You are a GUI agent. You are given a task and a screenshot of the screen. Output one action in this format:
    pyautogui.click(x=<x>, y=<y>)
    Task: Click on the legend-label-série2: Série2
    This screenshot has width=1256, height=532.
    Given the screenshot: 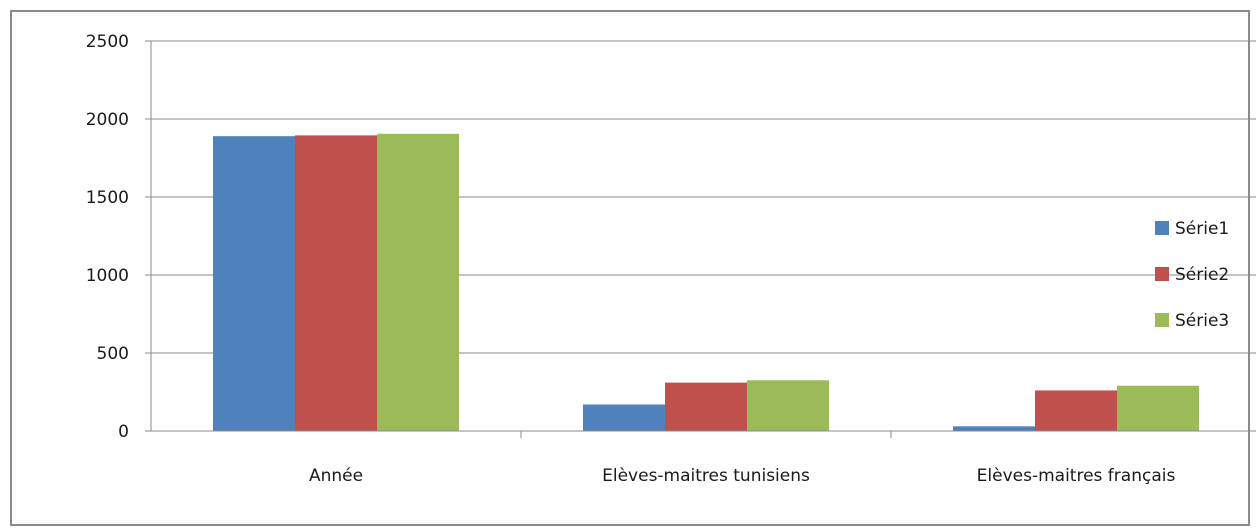 What is the action you would take?
    pyautogui.click(x=1202, y=275)
    